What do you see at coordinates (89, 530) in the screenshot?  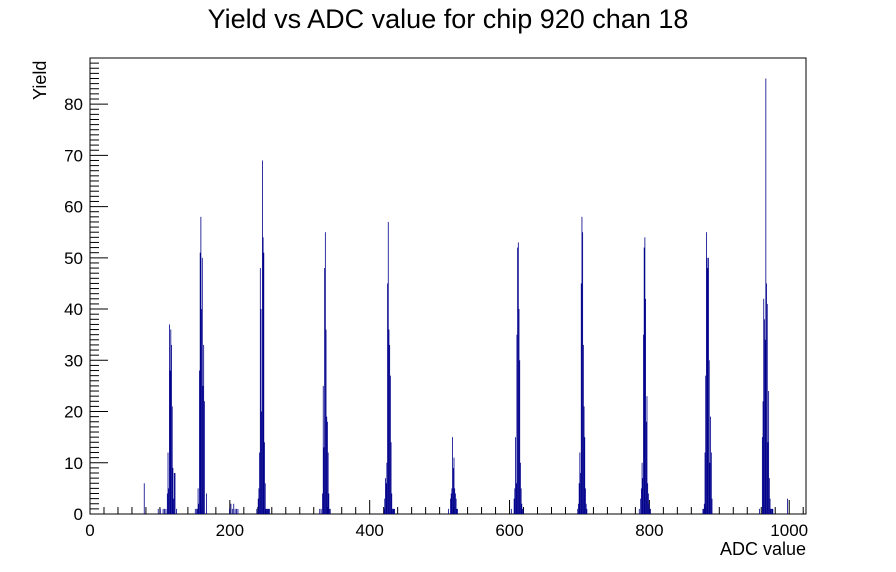 I see `x-tick-label: 0` at bounding box center [89, 530].